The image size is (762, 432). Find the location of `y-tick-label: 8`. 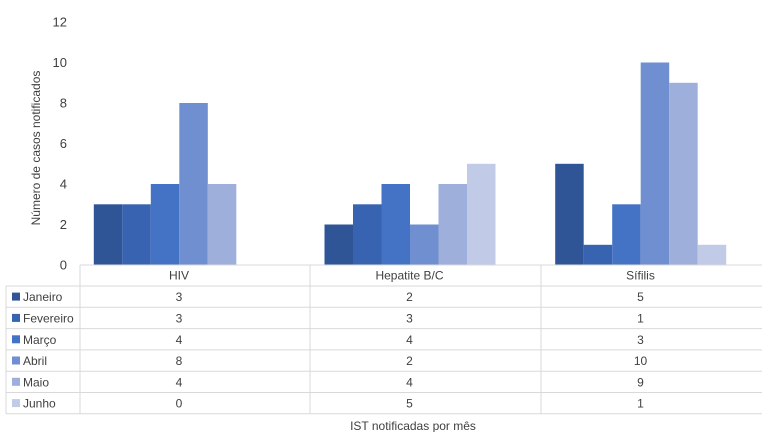

y-tick-label: 8 is located at coordinates (63, 103).